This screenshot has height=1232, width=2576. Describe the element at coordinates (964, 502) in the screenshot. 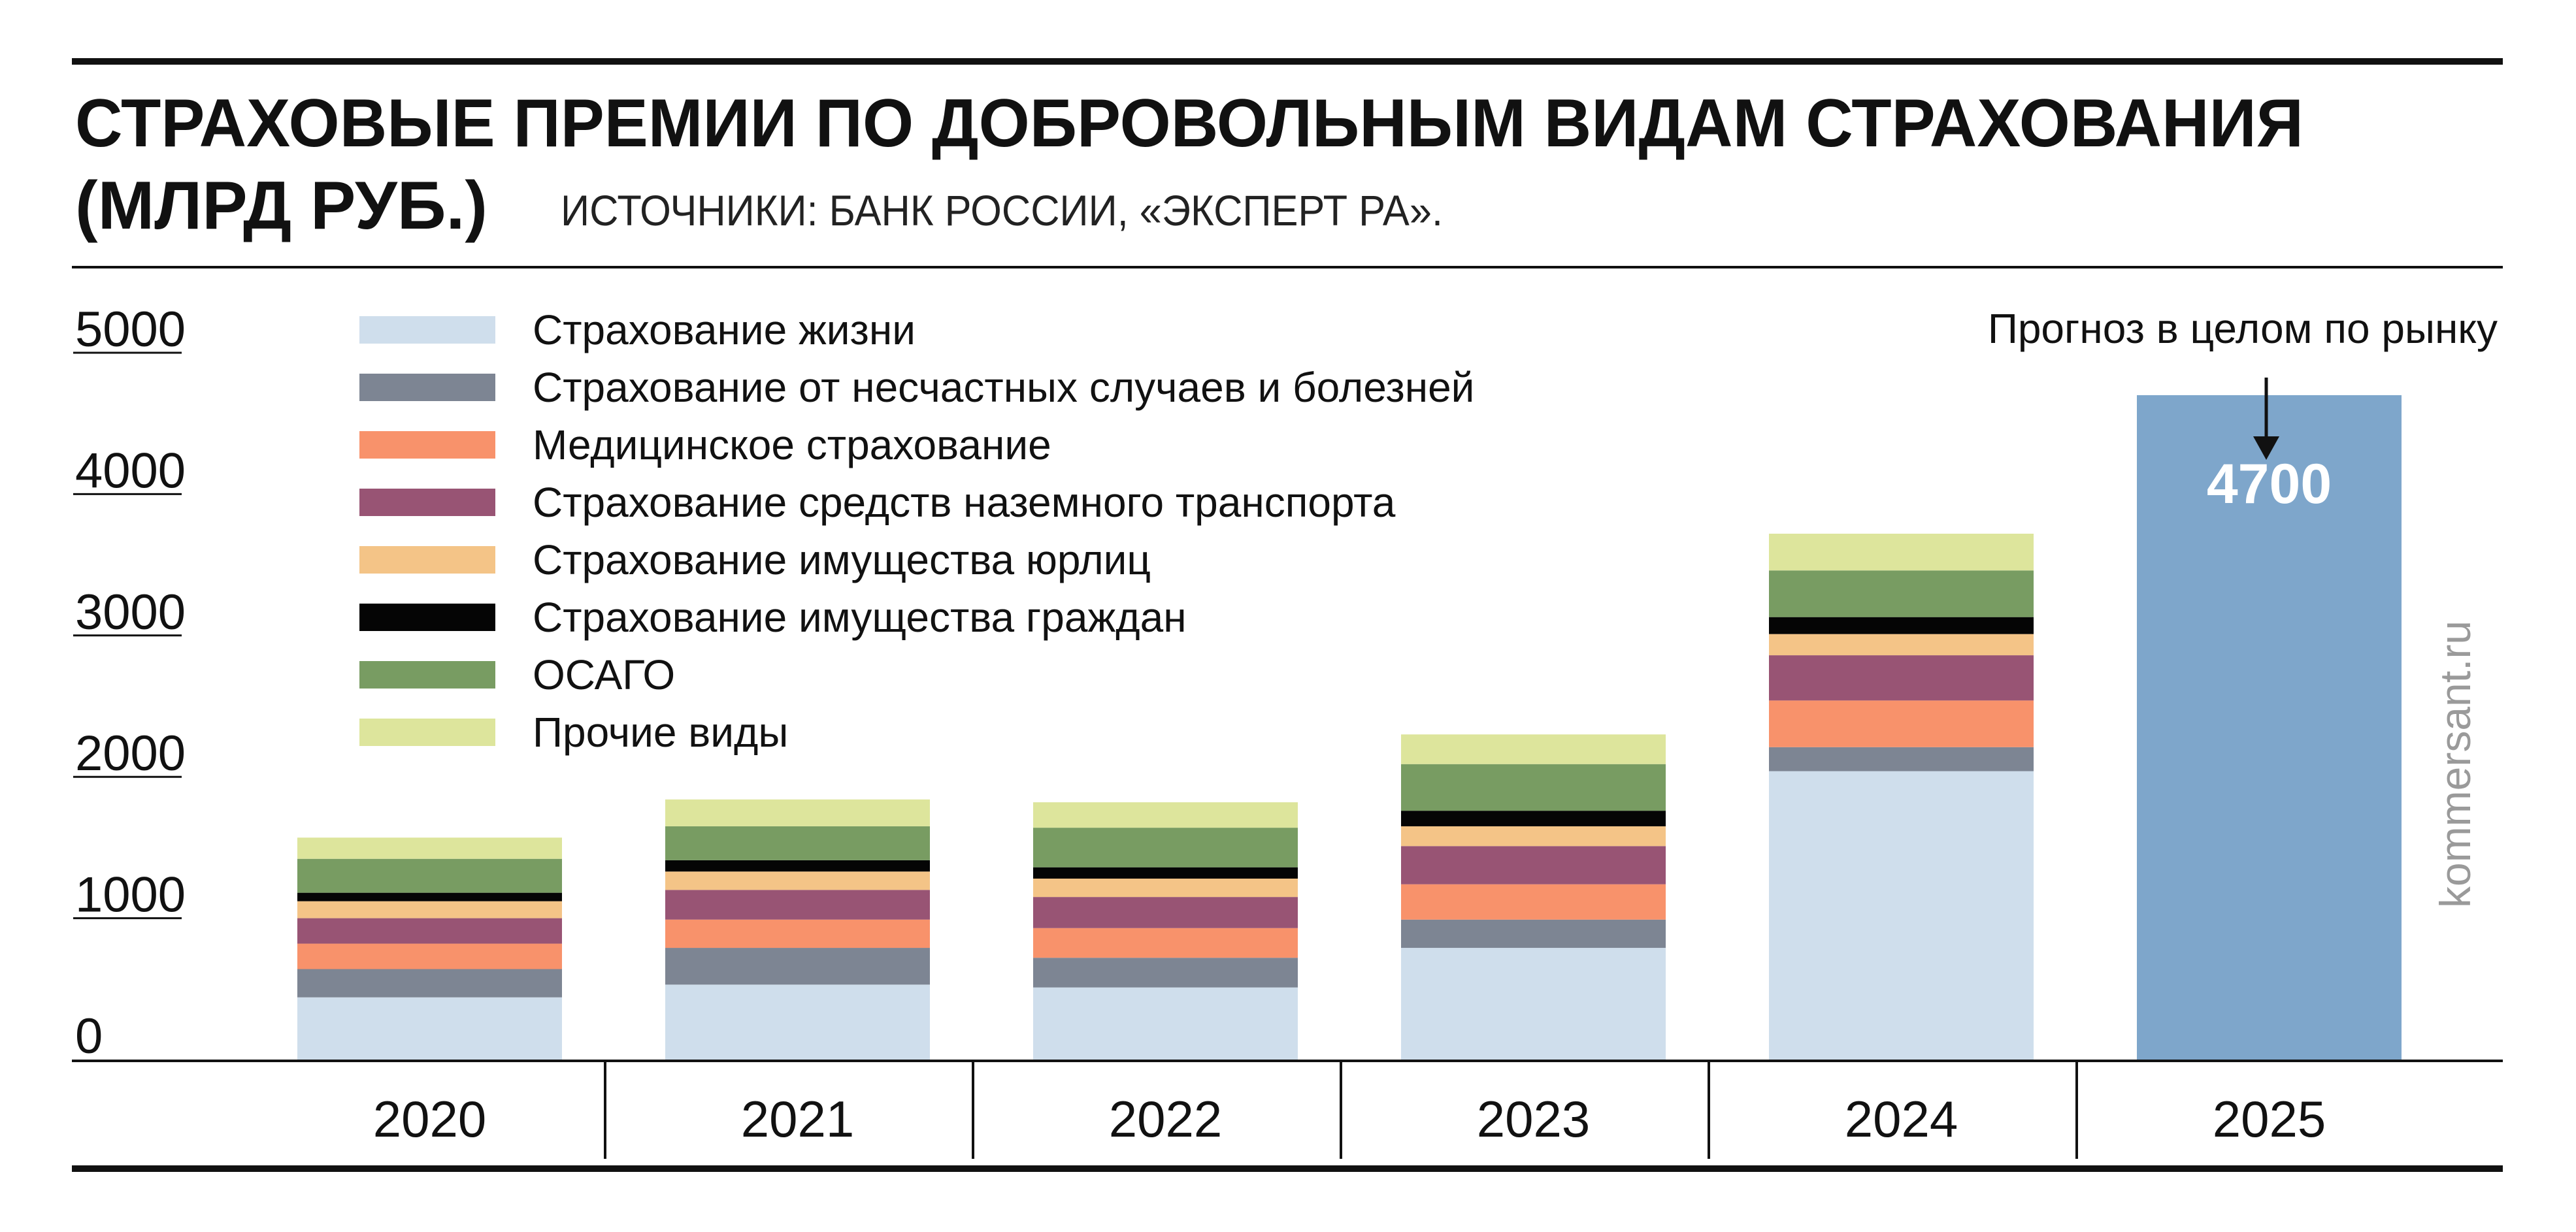

I see `legend-label: Страхование средств наземного транспорта` at that location.